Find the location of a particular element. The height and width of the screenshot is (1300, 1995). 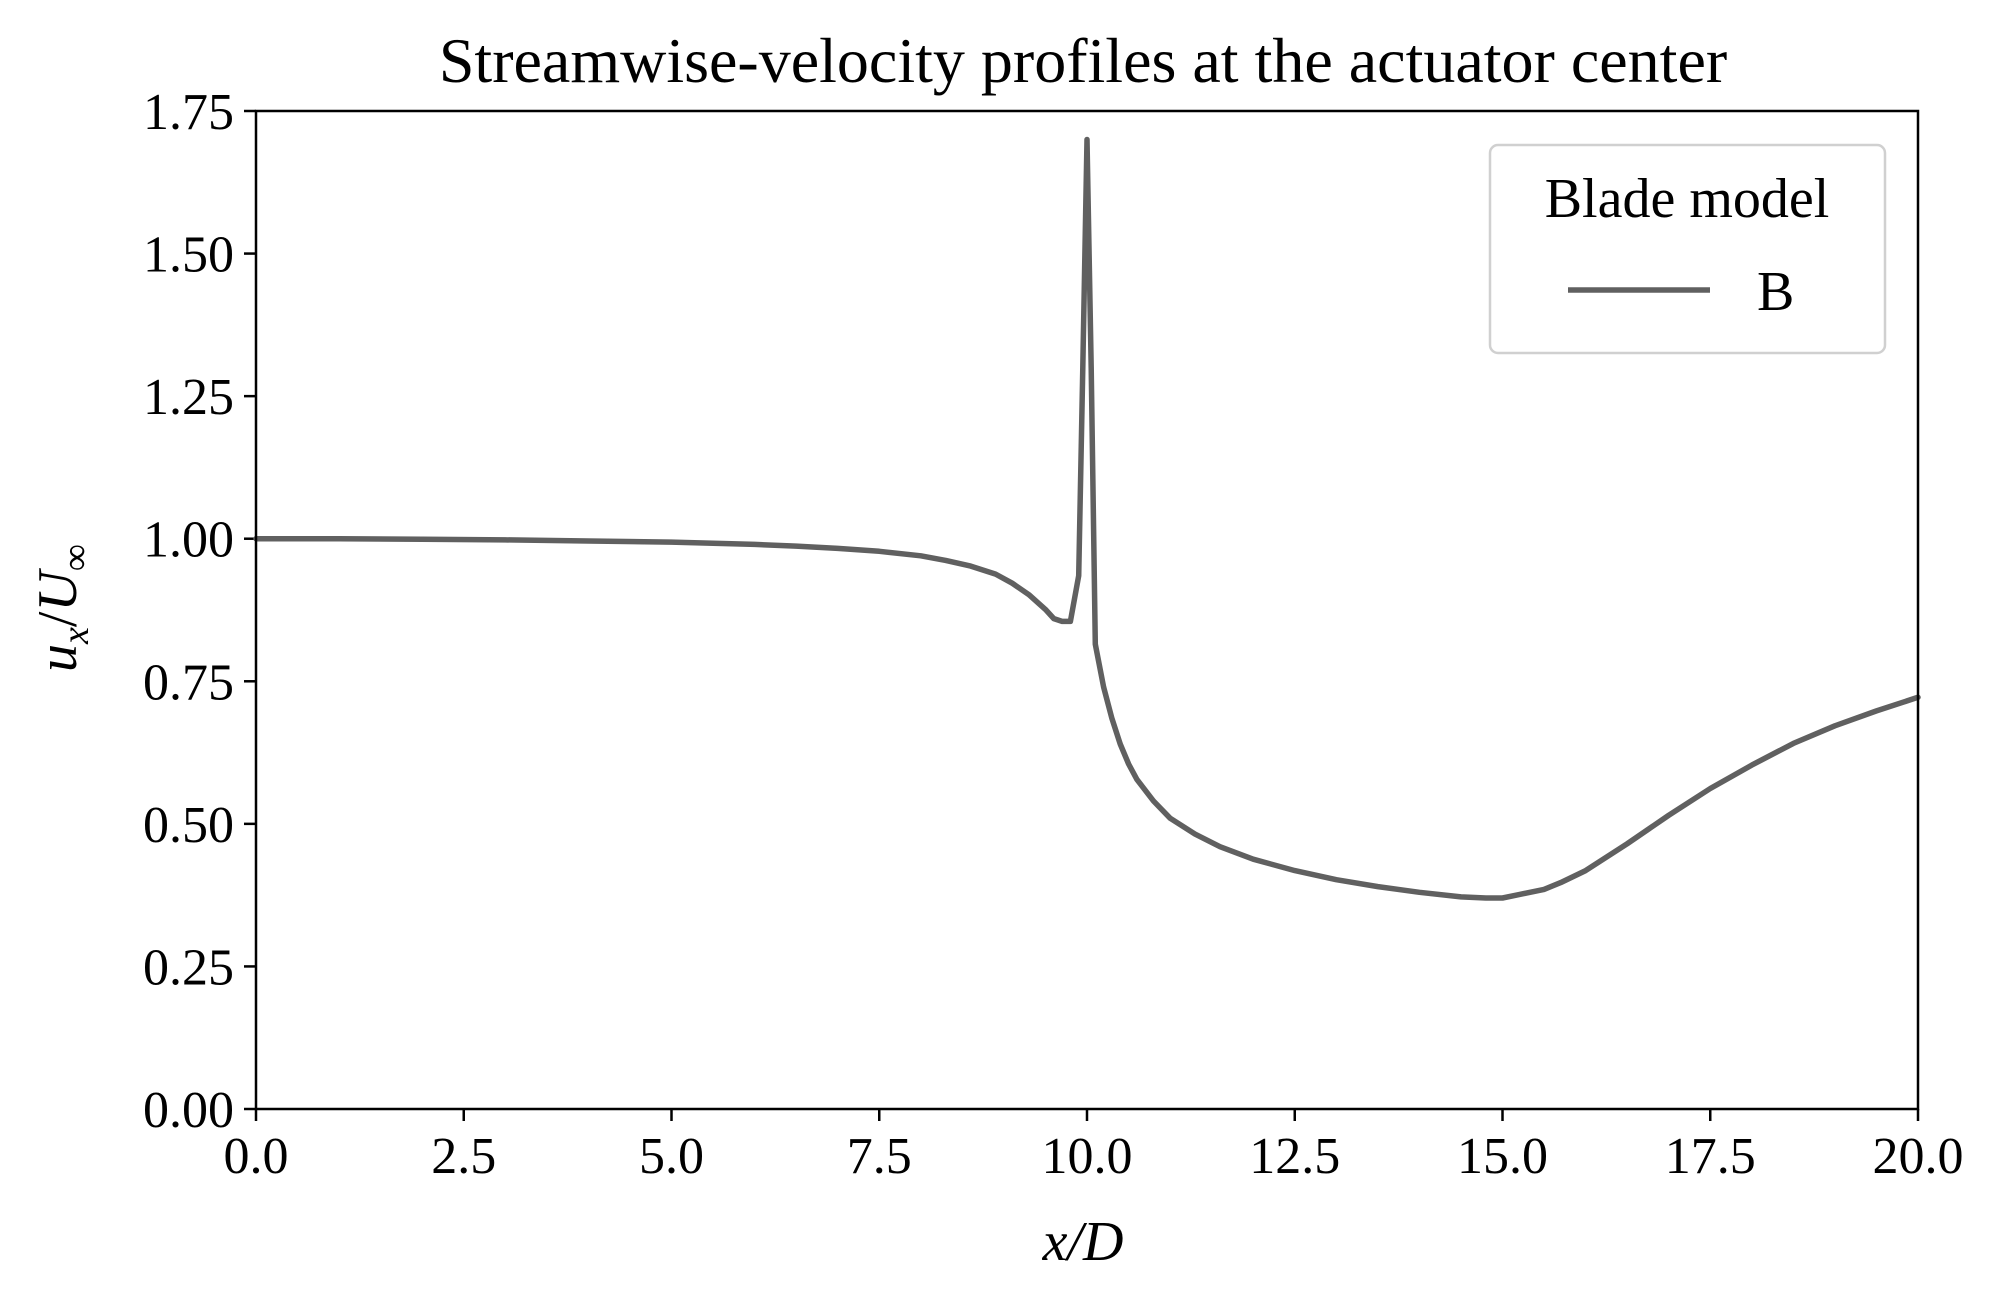

legend-title: Blade model is located at coordinates (1687, 199).